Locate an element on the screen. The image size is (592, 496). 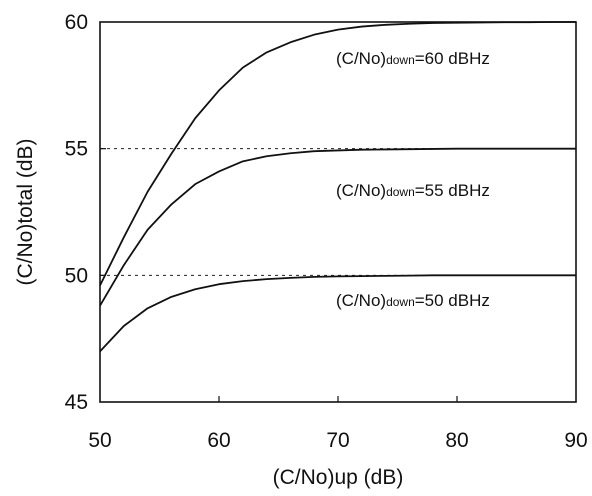
y-tick-label: 60 is located at coordinates (76, 22).